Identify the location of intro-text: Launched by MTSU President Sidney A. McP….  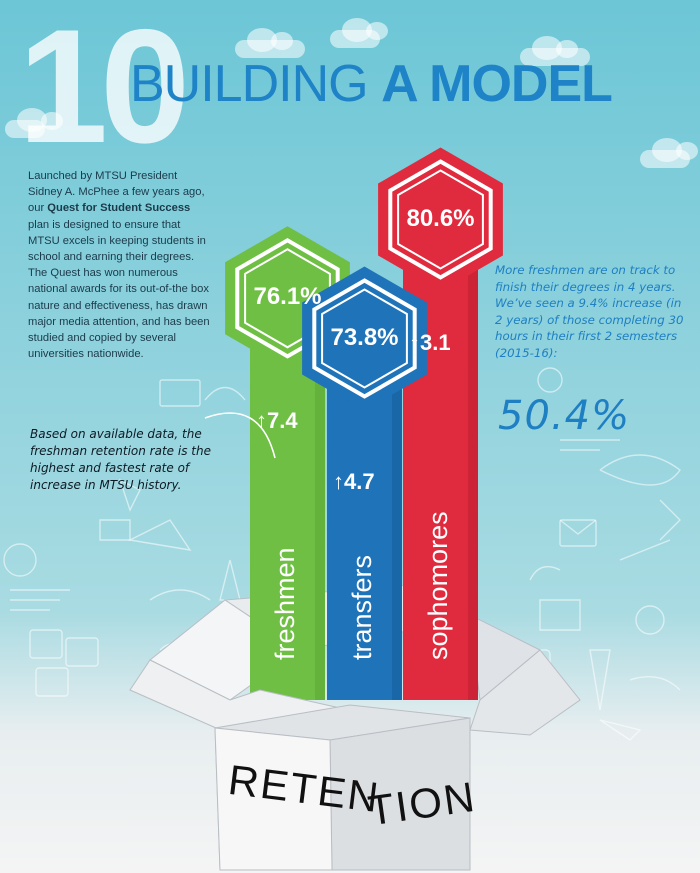
(116, 192).